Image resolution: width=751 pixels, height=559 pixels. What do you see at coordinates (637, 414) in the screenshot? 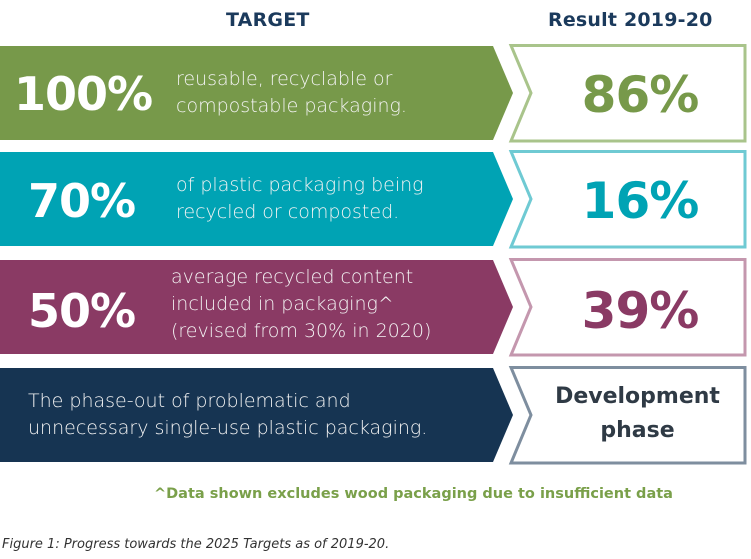
I see `result-status-text: Development phase` at bounding box center [637, 414].